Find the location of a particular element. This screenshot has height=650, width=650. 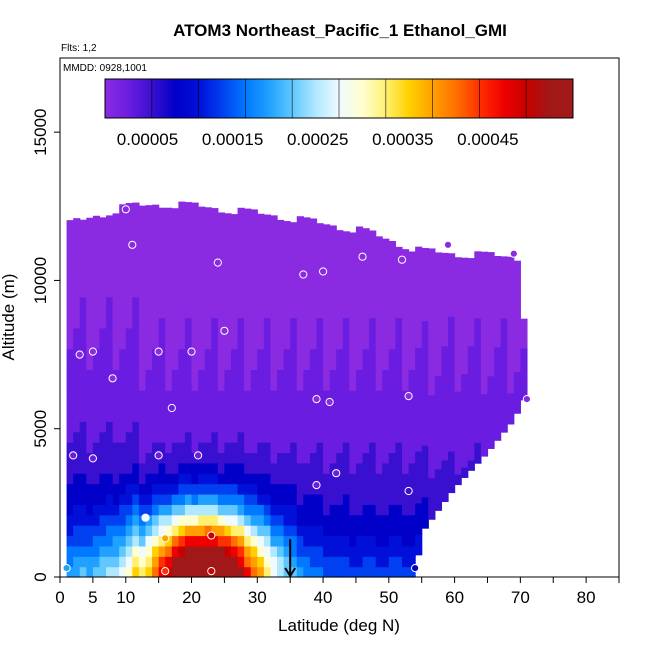

x-tick-label: 70 is located at coordinates (520, 597).